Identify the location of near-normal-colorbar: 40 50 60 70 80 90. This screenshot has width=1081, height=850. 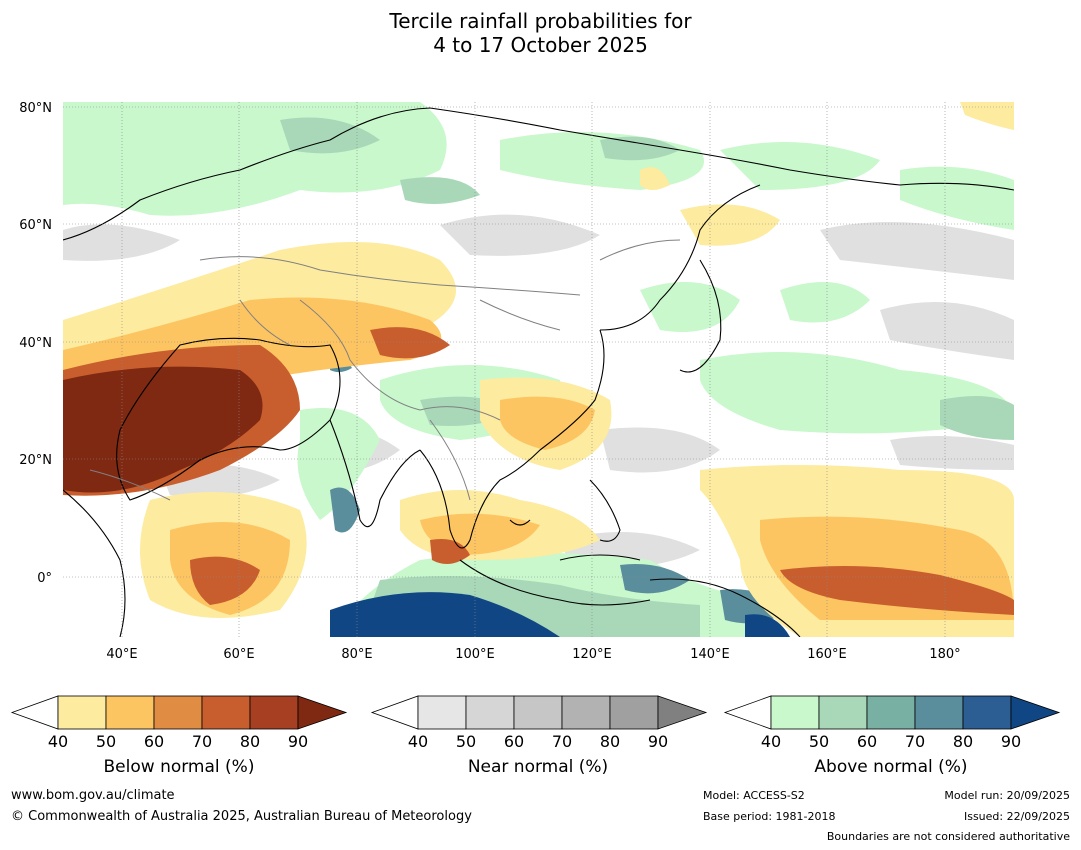
(539, 723).